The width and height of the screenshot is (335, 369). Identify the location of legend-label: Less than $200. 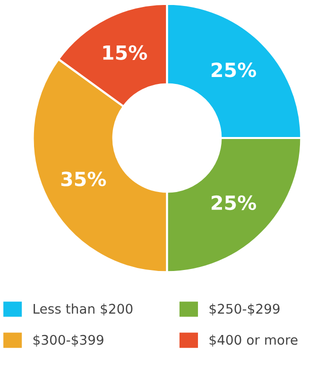
(83, 310).